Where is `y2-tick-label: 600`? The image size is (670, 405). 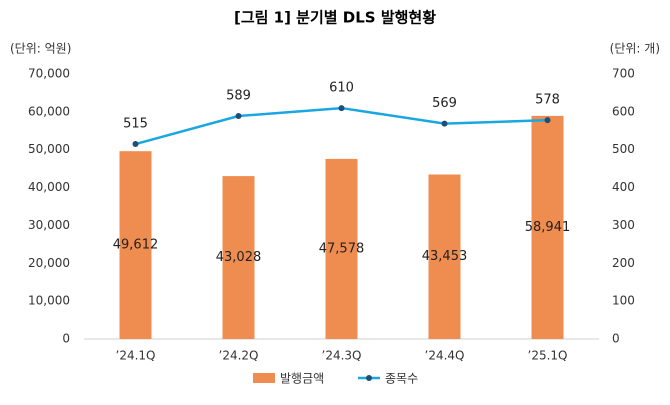
y2-tick-label: 600 is located at coordinates (623, 111).